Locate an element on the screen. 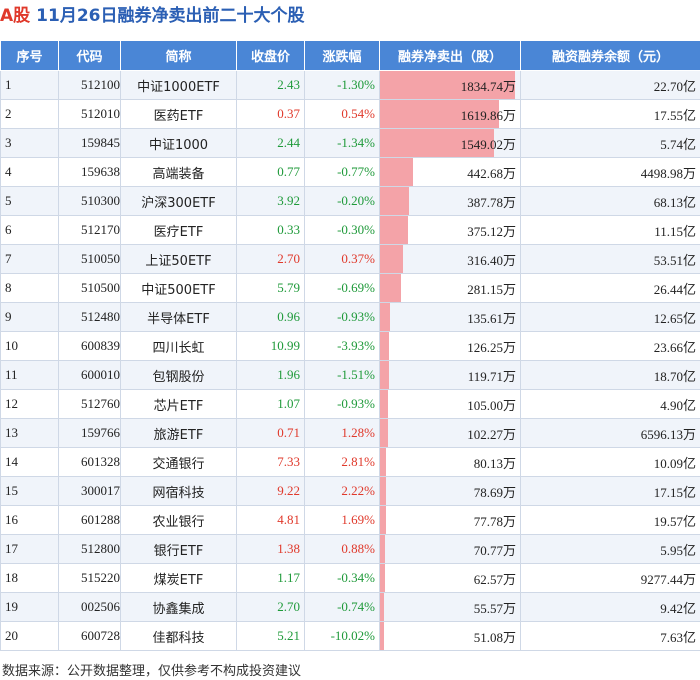 This screenshot has height=680, width=700. cell-name: 包钢股份 is located at coordinates (178, 375).